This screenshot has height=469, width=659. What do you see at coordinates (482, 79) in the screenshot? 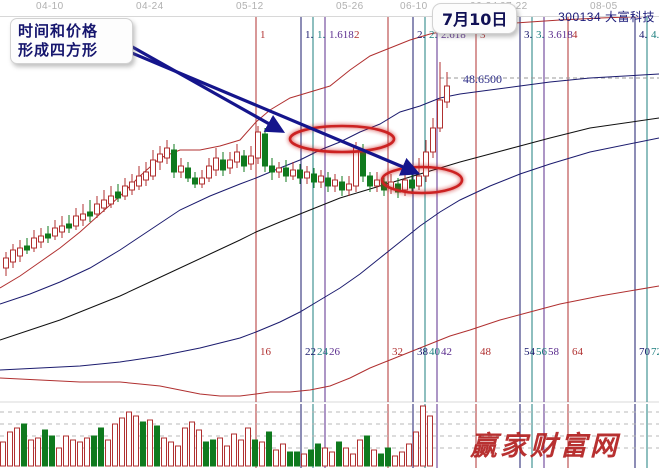
I see `price-level-label: 48.6500` at bounding box center [482, 79].